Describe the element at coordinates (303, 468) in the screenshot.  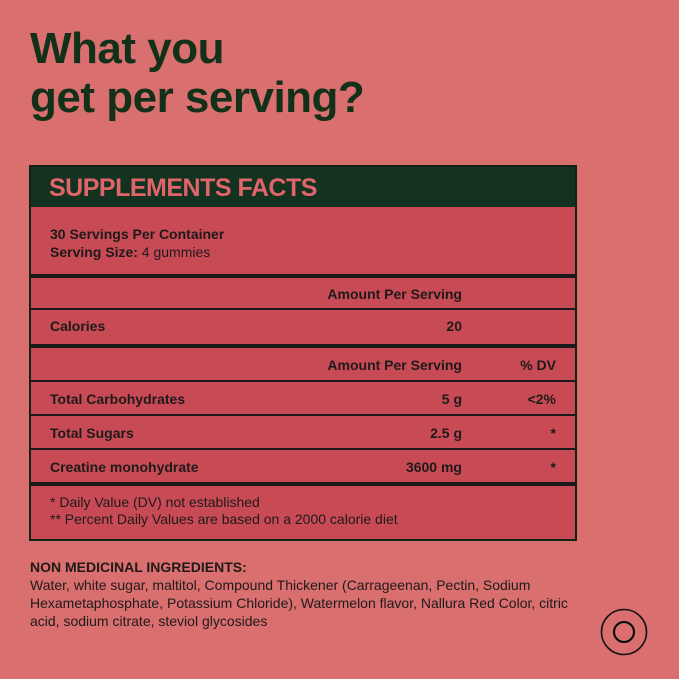
I see `nutrient-row: Creatine monohydrate 3600 mg *` at that location.